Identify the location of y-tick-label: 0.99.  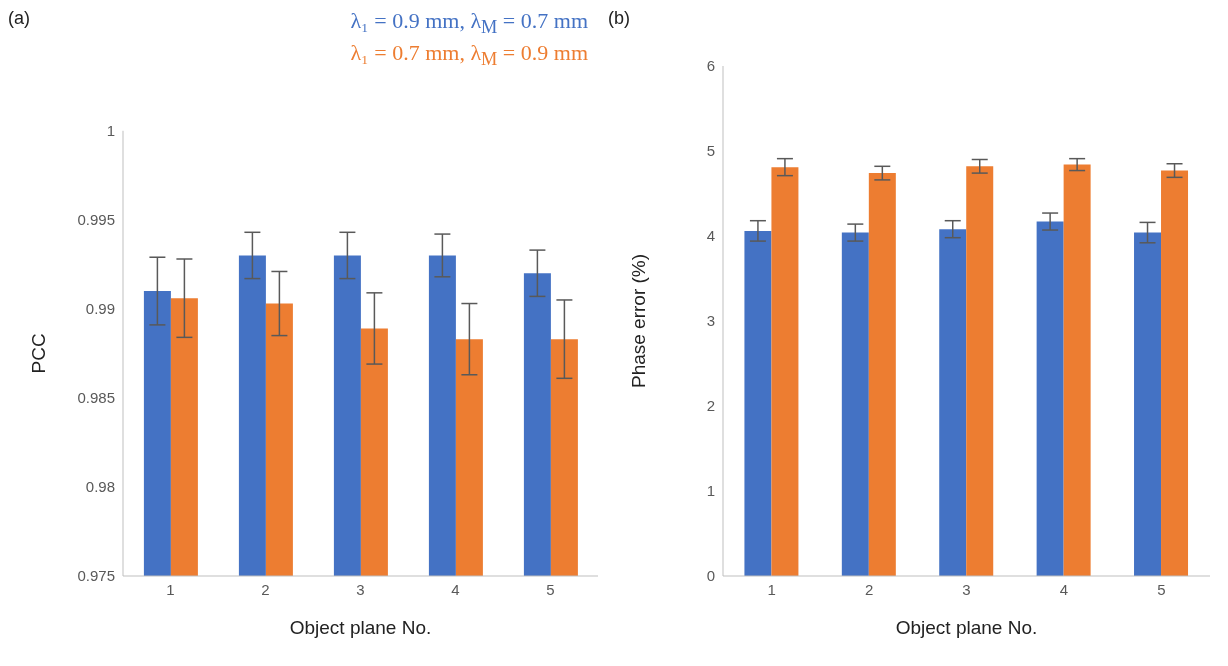
(100, 309).